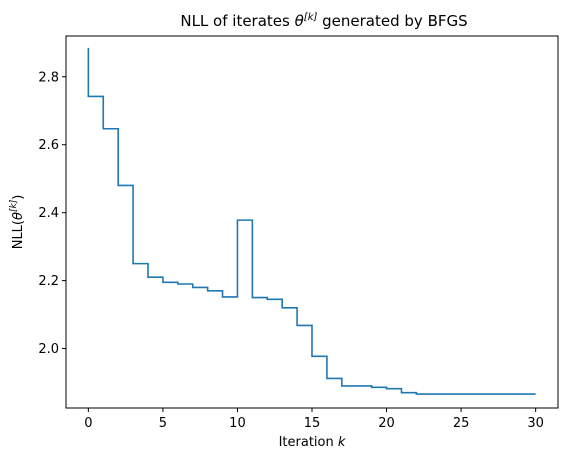  What do you see at coordinates (18, 197) in the screenshot?
I see `y-axis-label-suffix: )` at bounding box center [18, 197].